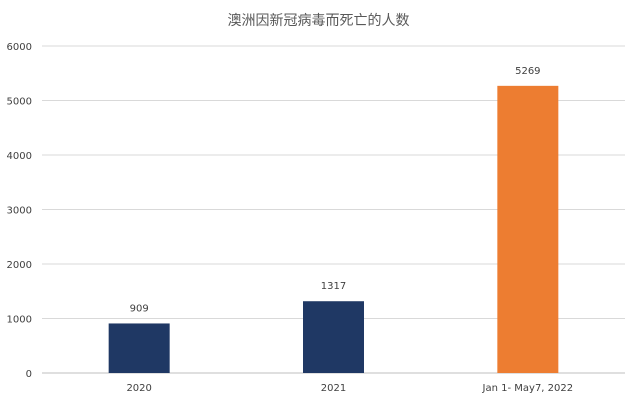  I want to click on x-tick-label: 2021, so click(333, 388).